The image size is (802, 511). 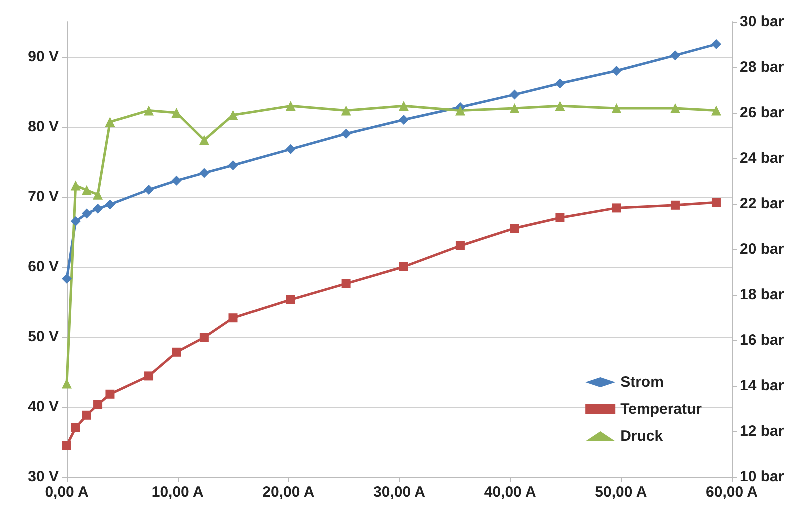 I want to click on y-tick-label: 80 V, so click(x=43, y=127).